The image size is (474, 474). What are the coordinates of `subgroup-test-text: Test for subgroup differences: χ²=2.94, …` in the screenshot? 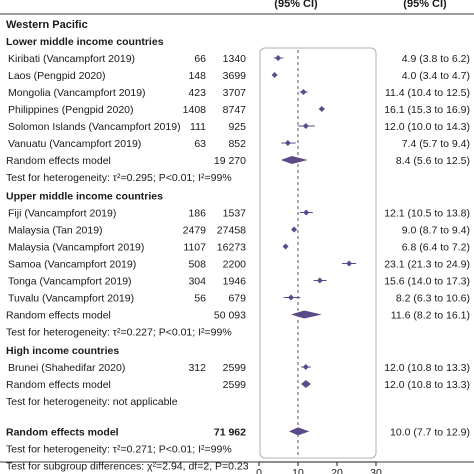 It's located at (127, 466).